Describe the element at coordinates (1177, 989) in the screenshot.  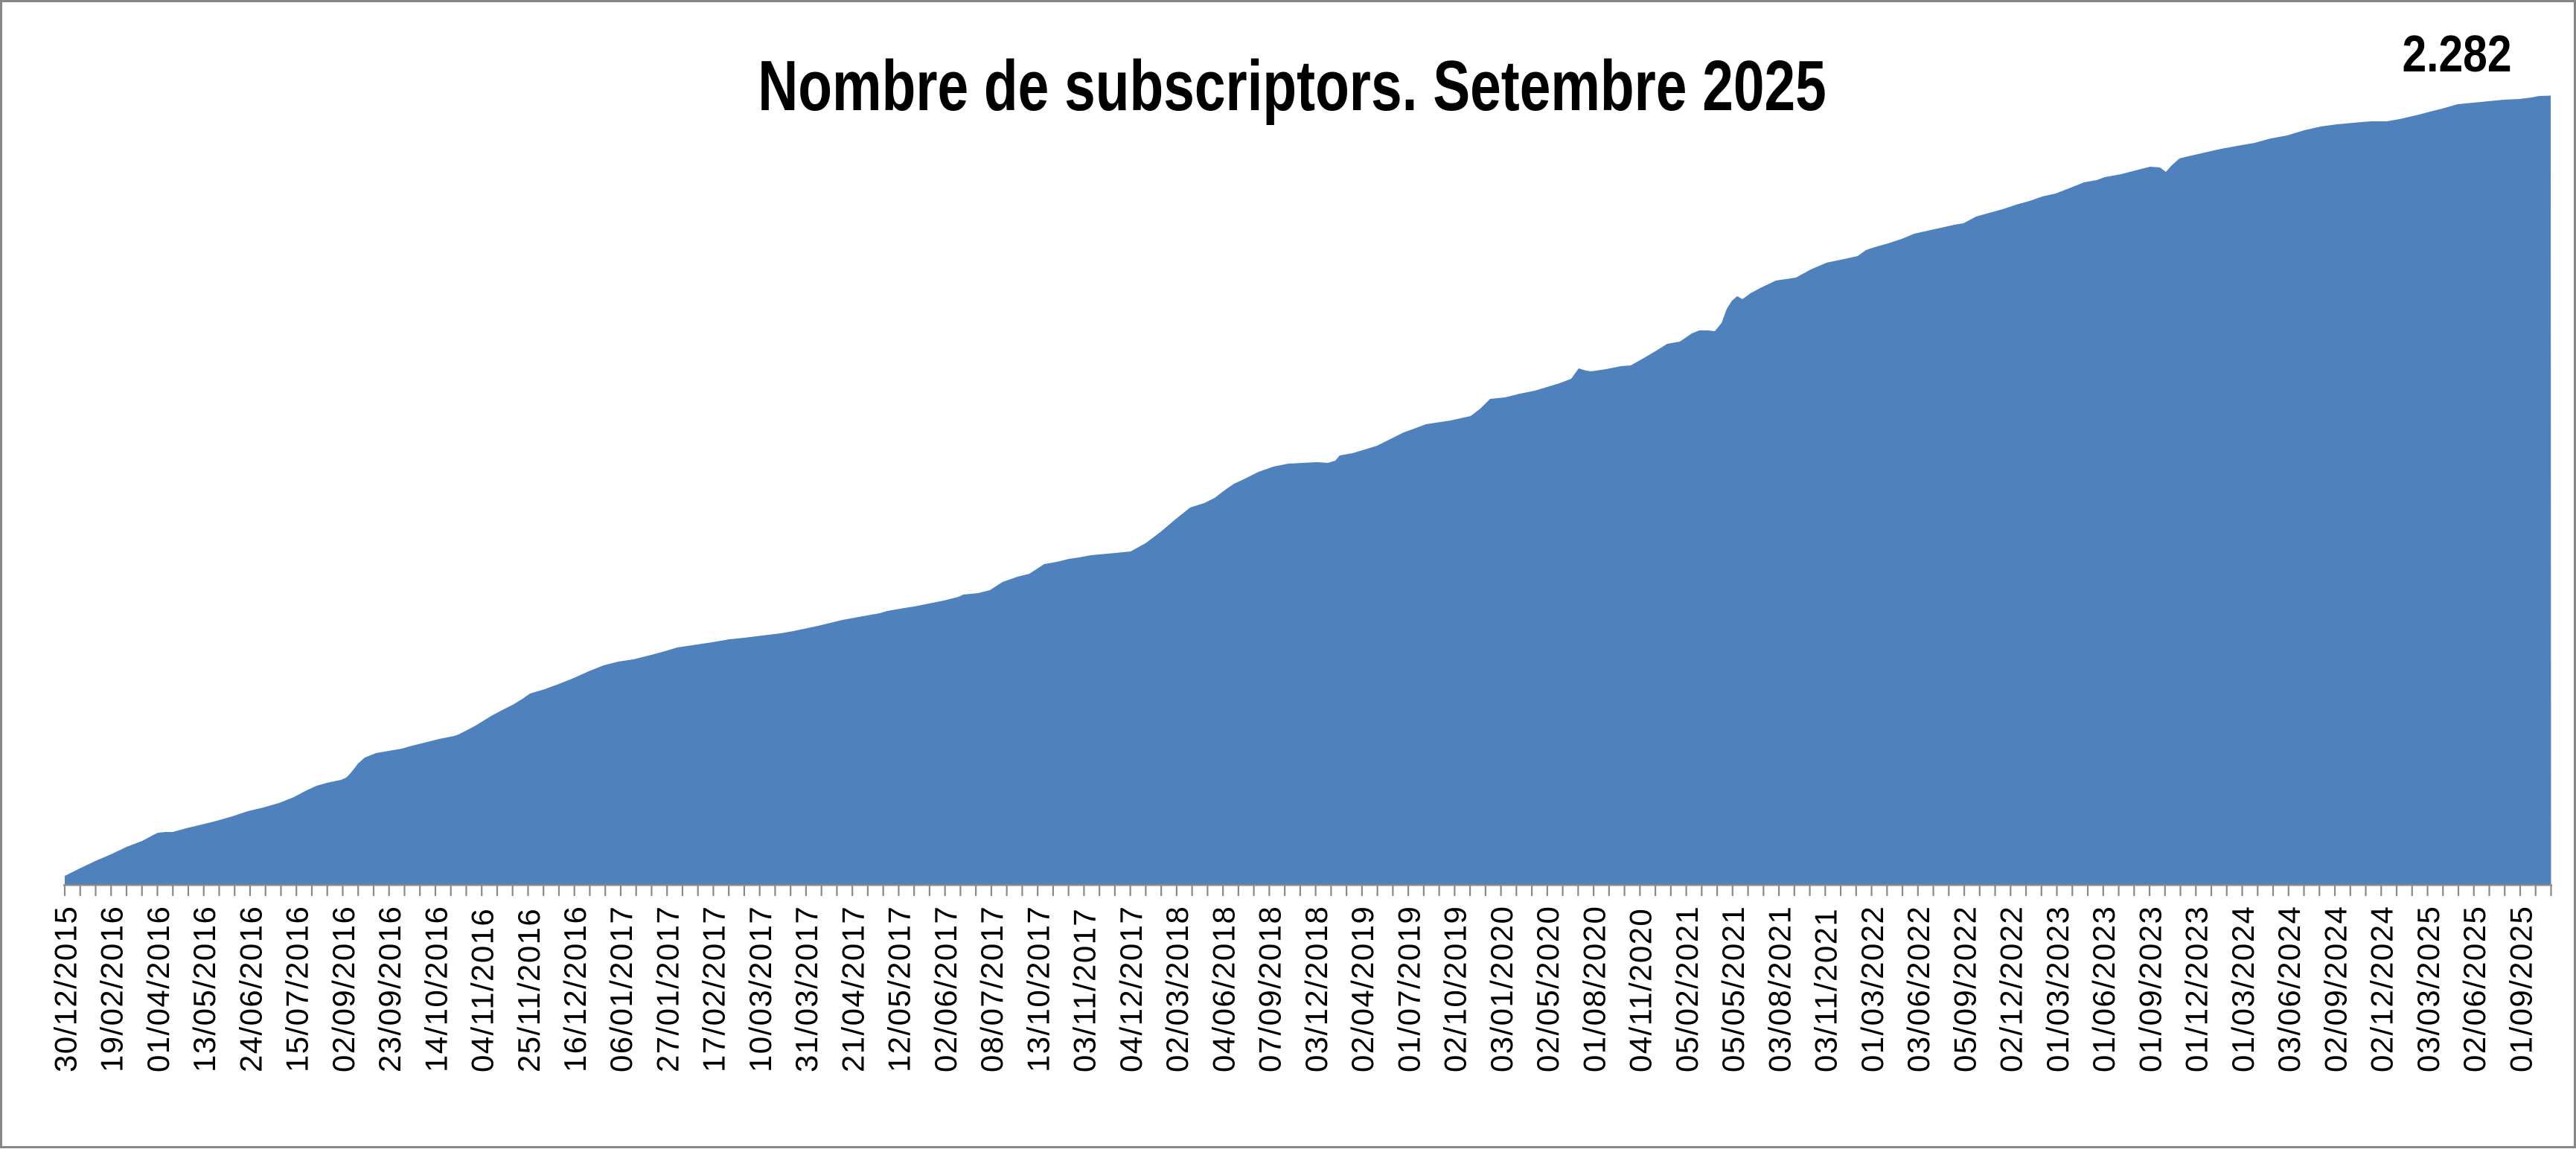
I see `svg-text: 02/03/2018` at that location.